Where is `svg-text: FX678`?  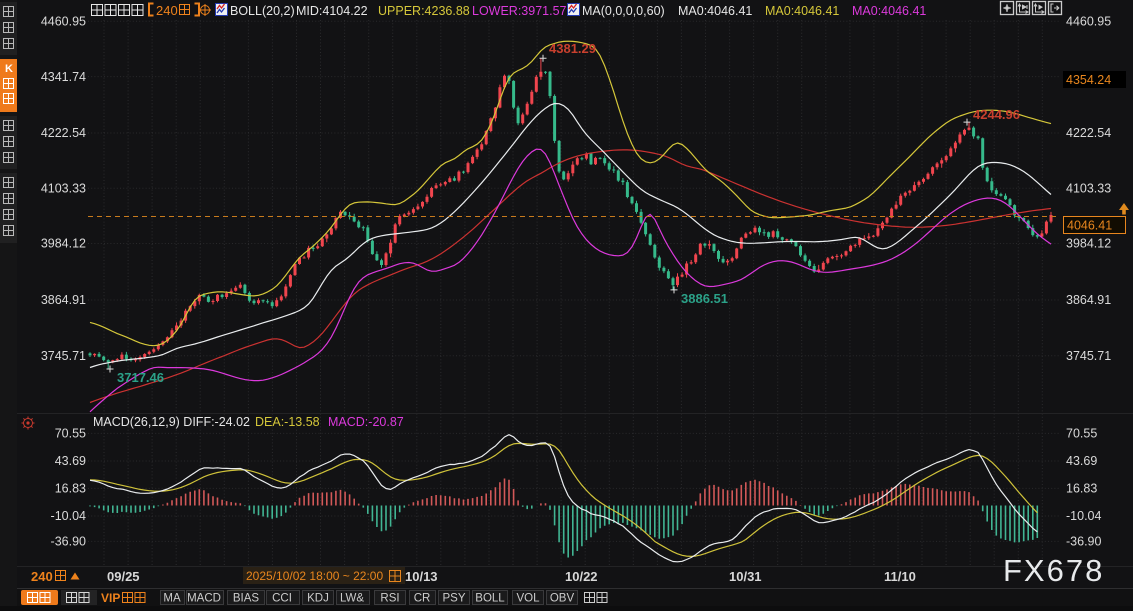 svg-text: FX678 is located at coordinates (1053, 570).